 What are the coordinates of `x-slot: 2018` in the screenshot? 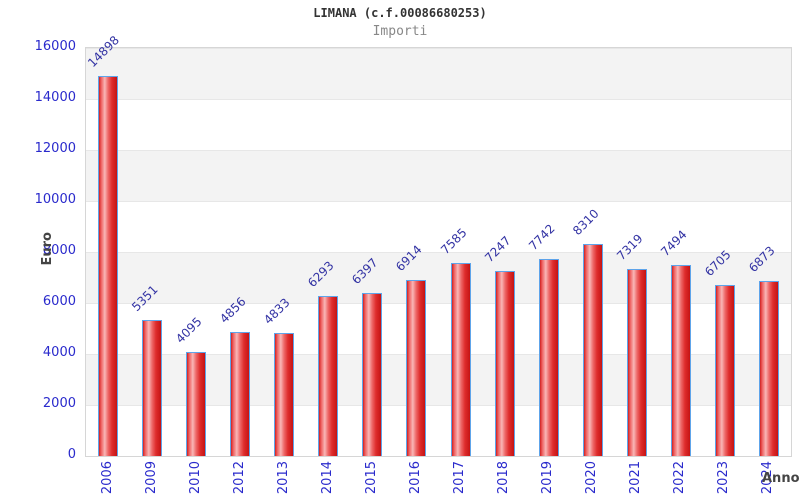 It's located at (504, 480).